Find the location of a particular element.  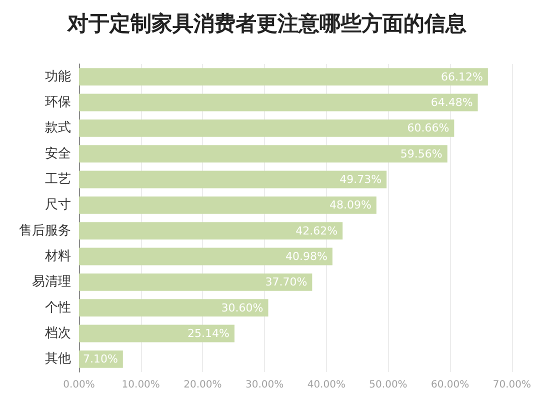

y-tick-label: 功能 is located at coordinates (58, 76).